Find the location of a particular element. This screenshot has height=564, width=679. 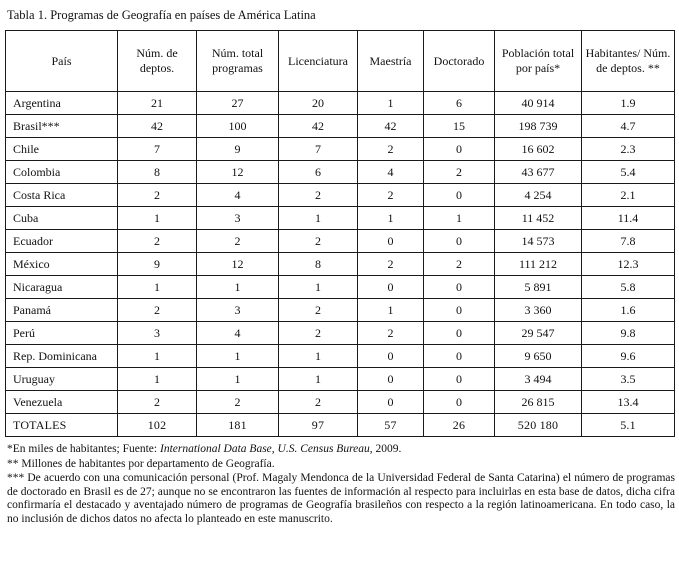

table-row: Perú 3 4 2 2 0 29 547 9.8 is located at coordinates (340, 333).